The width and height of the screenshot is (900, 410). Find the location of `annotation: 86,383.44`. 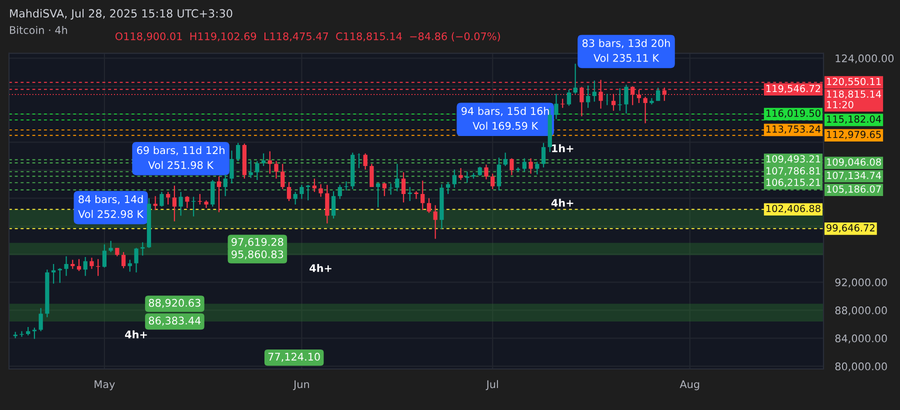

annotation: 86,383.44 is located at coordinates (174, 321).